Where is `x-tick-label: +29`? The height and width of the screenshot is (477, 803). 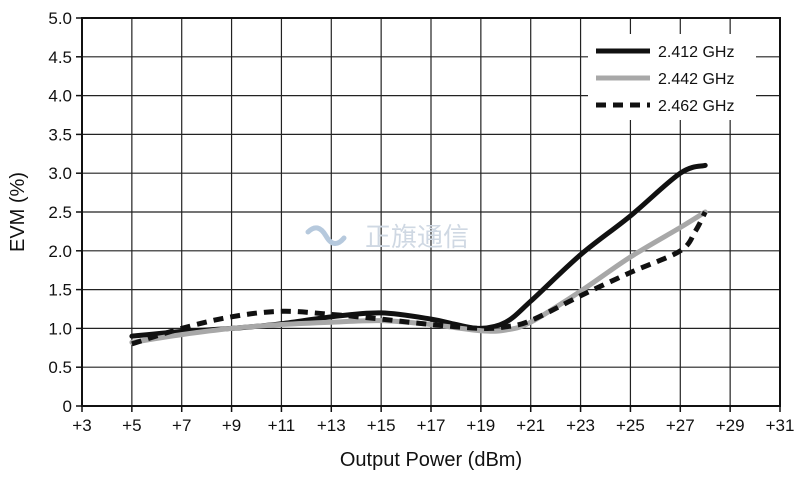 x-tick-label: +29 is located at coordinates (730, 425).